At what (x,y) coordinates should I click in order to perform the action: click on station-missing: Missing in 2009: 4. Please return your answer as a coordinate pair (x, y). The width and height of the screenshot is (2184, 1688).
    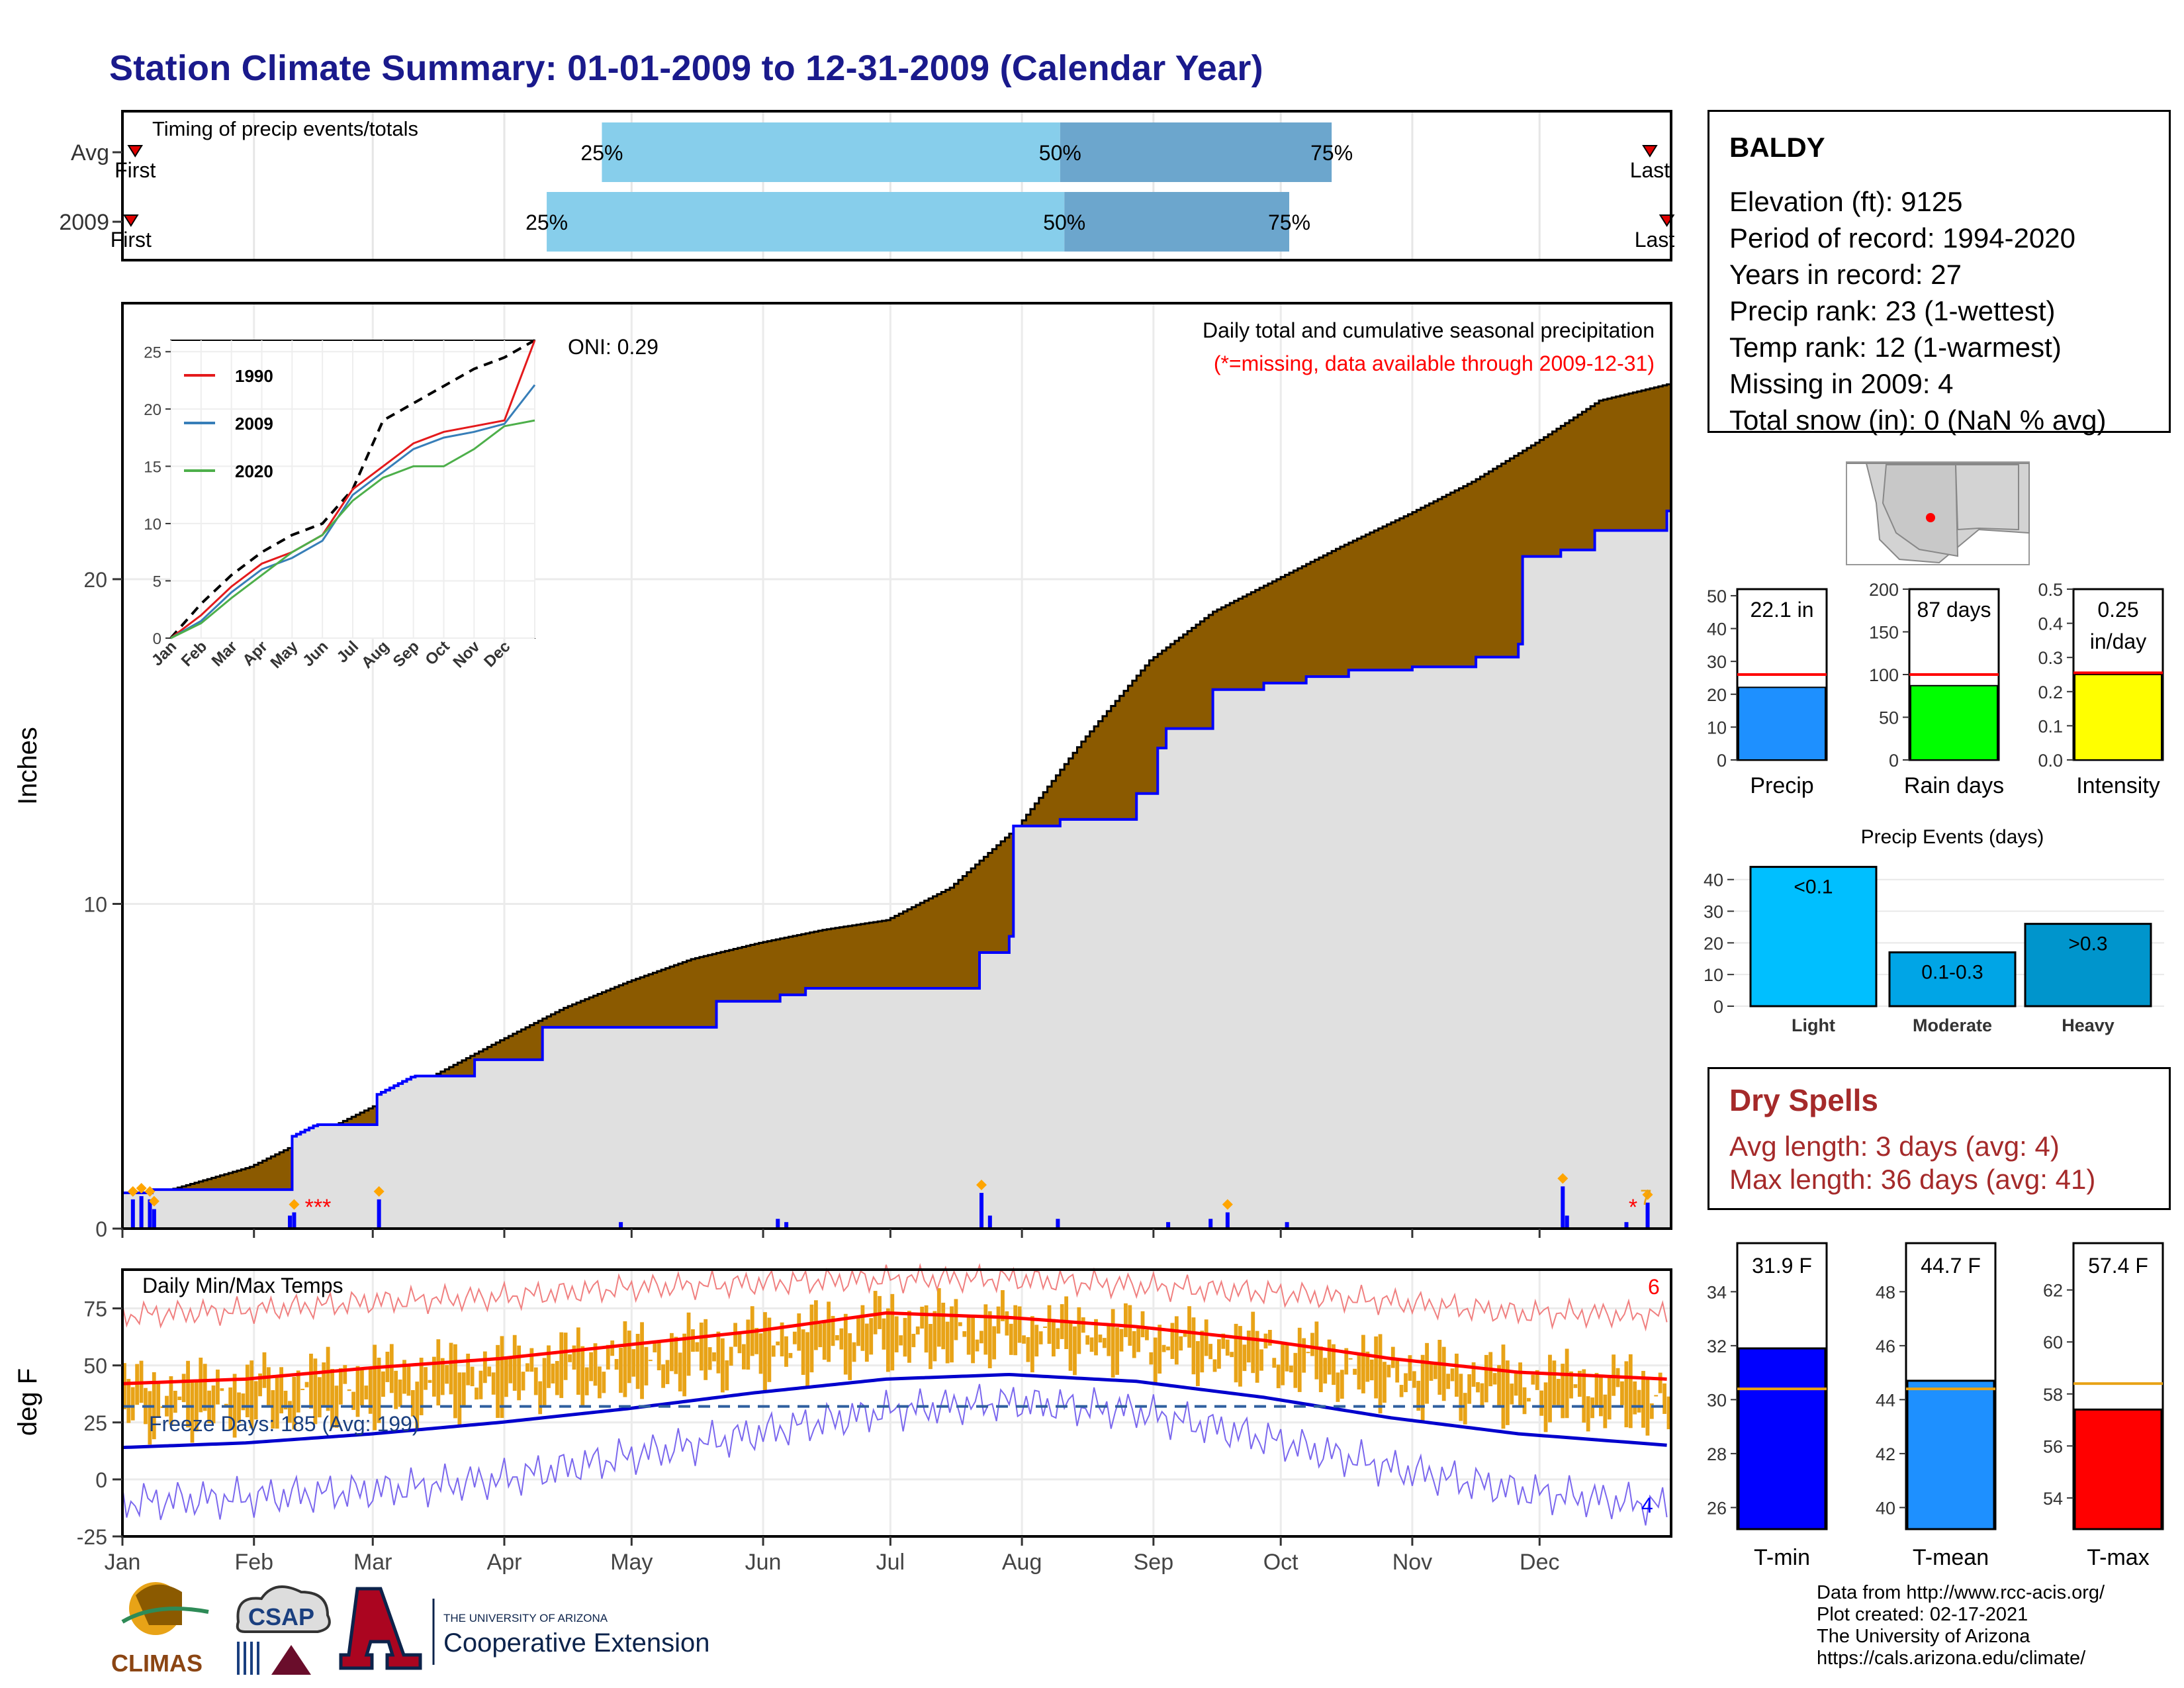
    Looking at the image, I should click on (1841, 383).